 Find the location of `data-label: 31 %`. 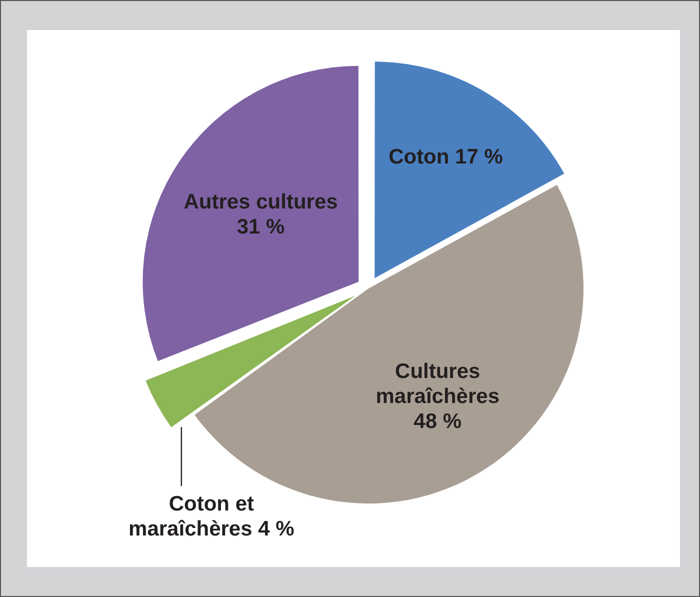

data-label: 31 % is located at coordinates (261, 227).